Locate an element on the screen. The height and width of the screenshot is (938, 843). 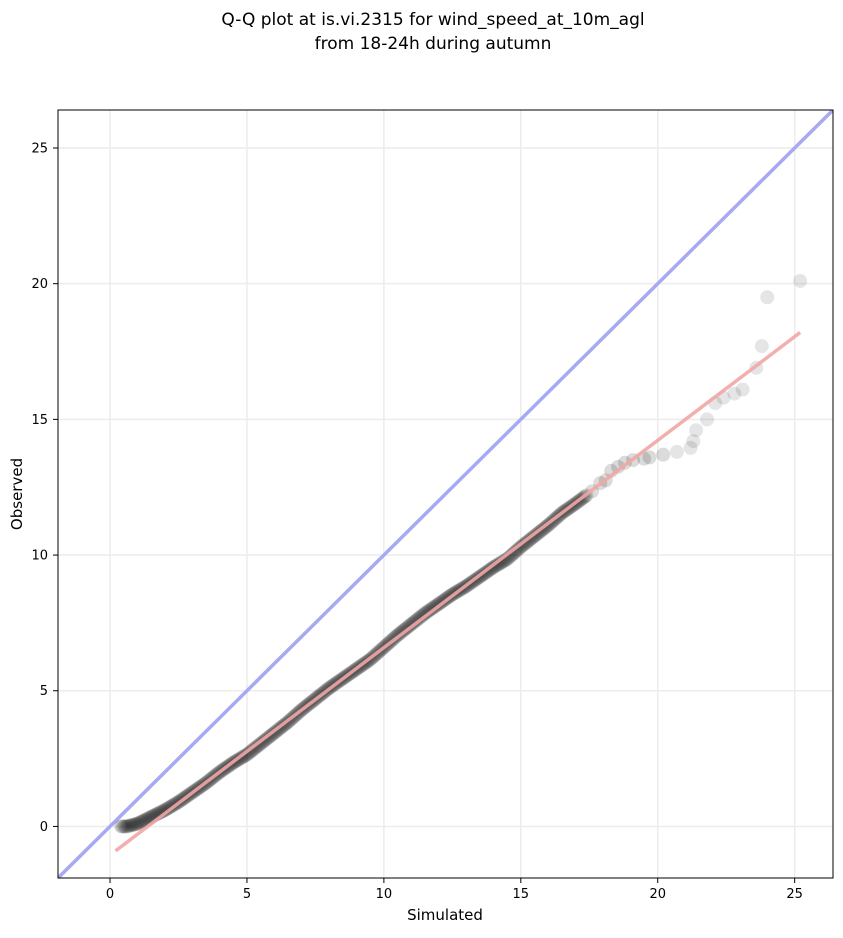
y-tick-label: 10 is located at coordinates (39, 556).